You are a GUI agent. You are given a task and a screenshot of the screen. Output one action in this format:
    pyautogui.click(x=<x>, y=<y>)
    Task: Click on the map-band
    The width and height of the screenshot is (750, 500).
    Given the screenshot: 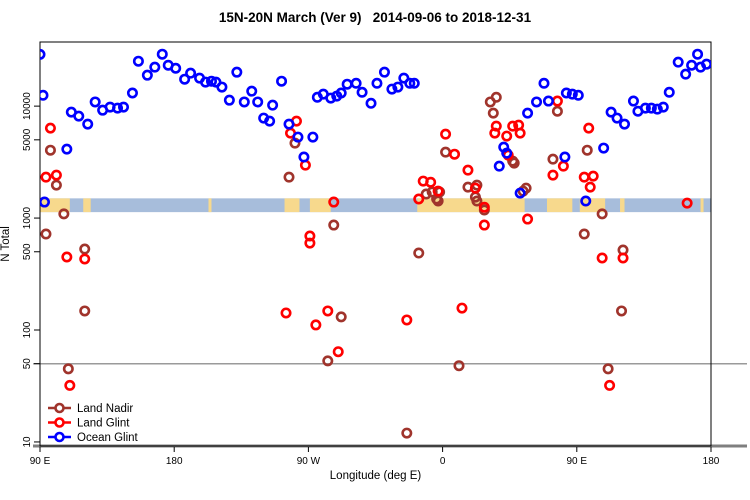 What is the action you would take?
    pyautogui.click(x=375, y=205)
    